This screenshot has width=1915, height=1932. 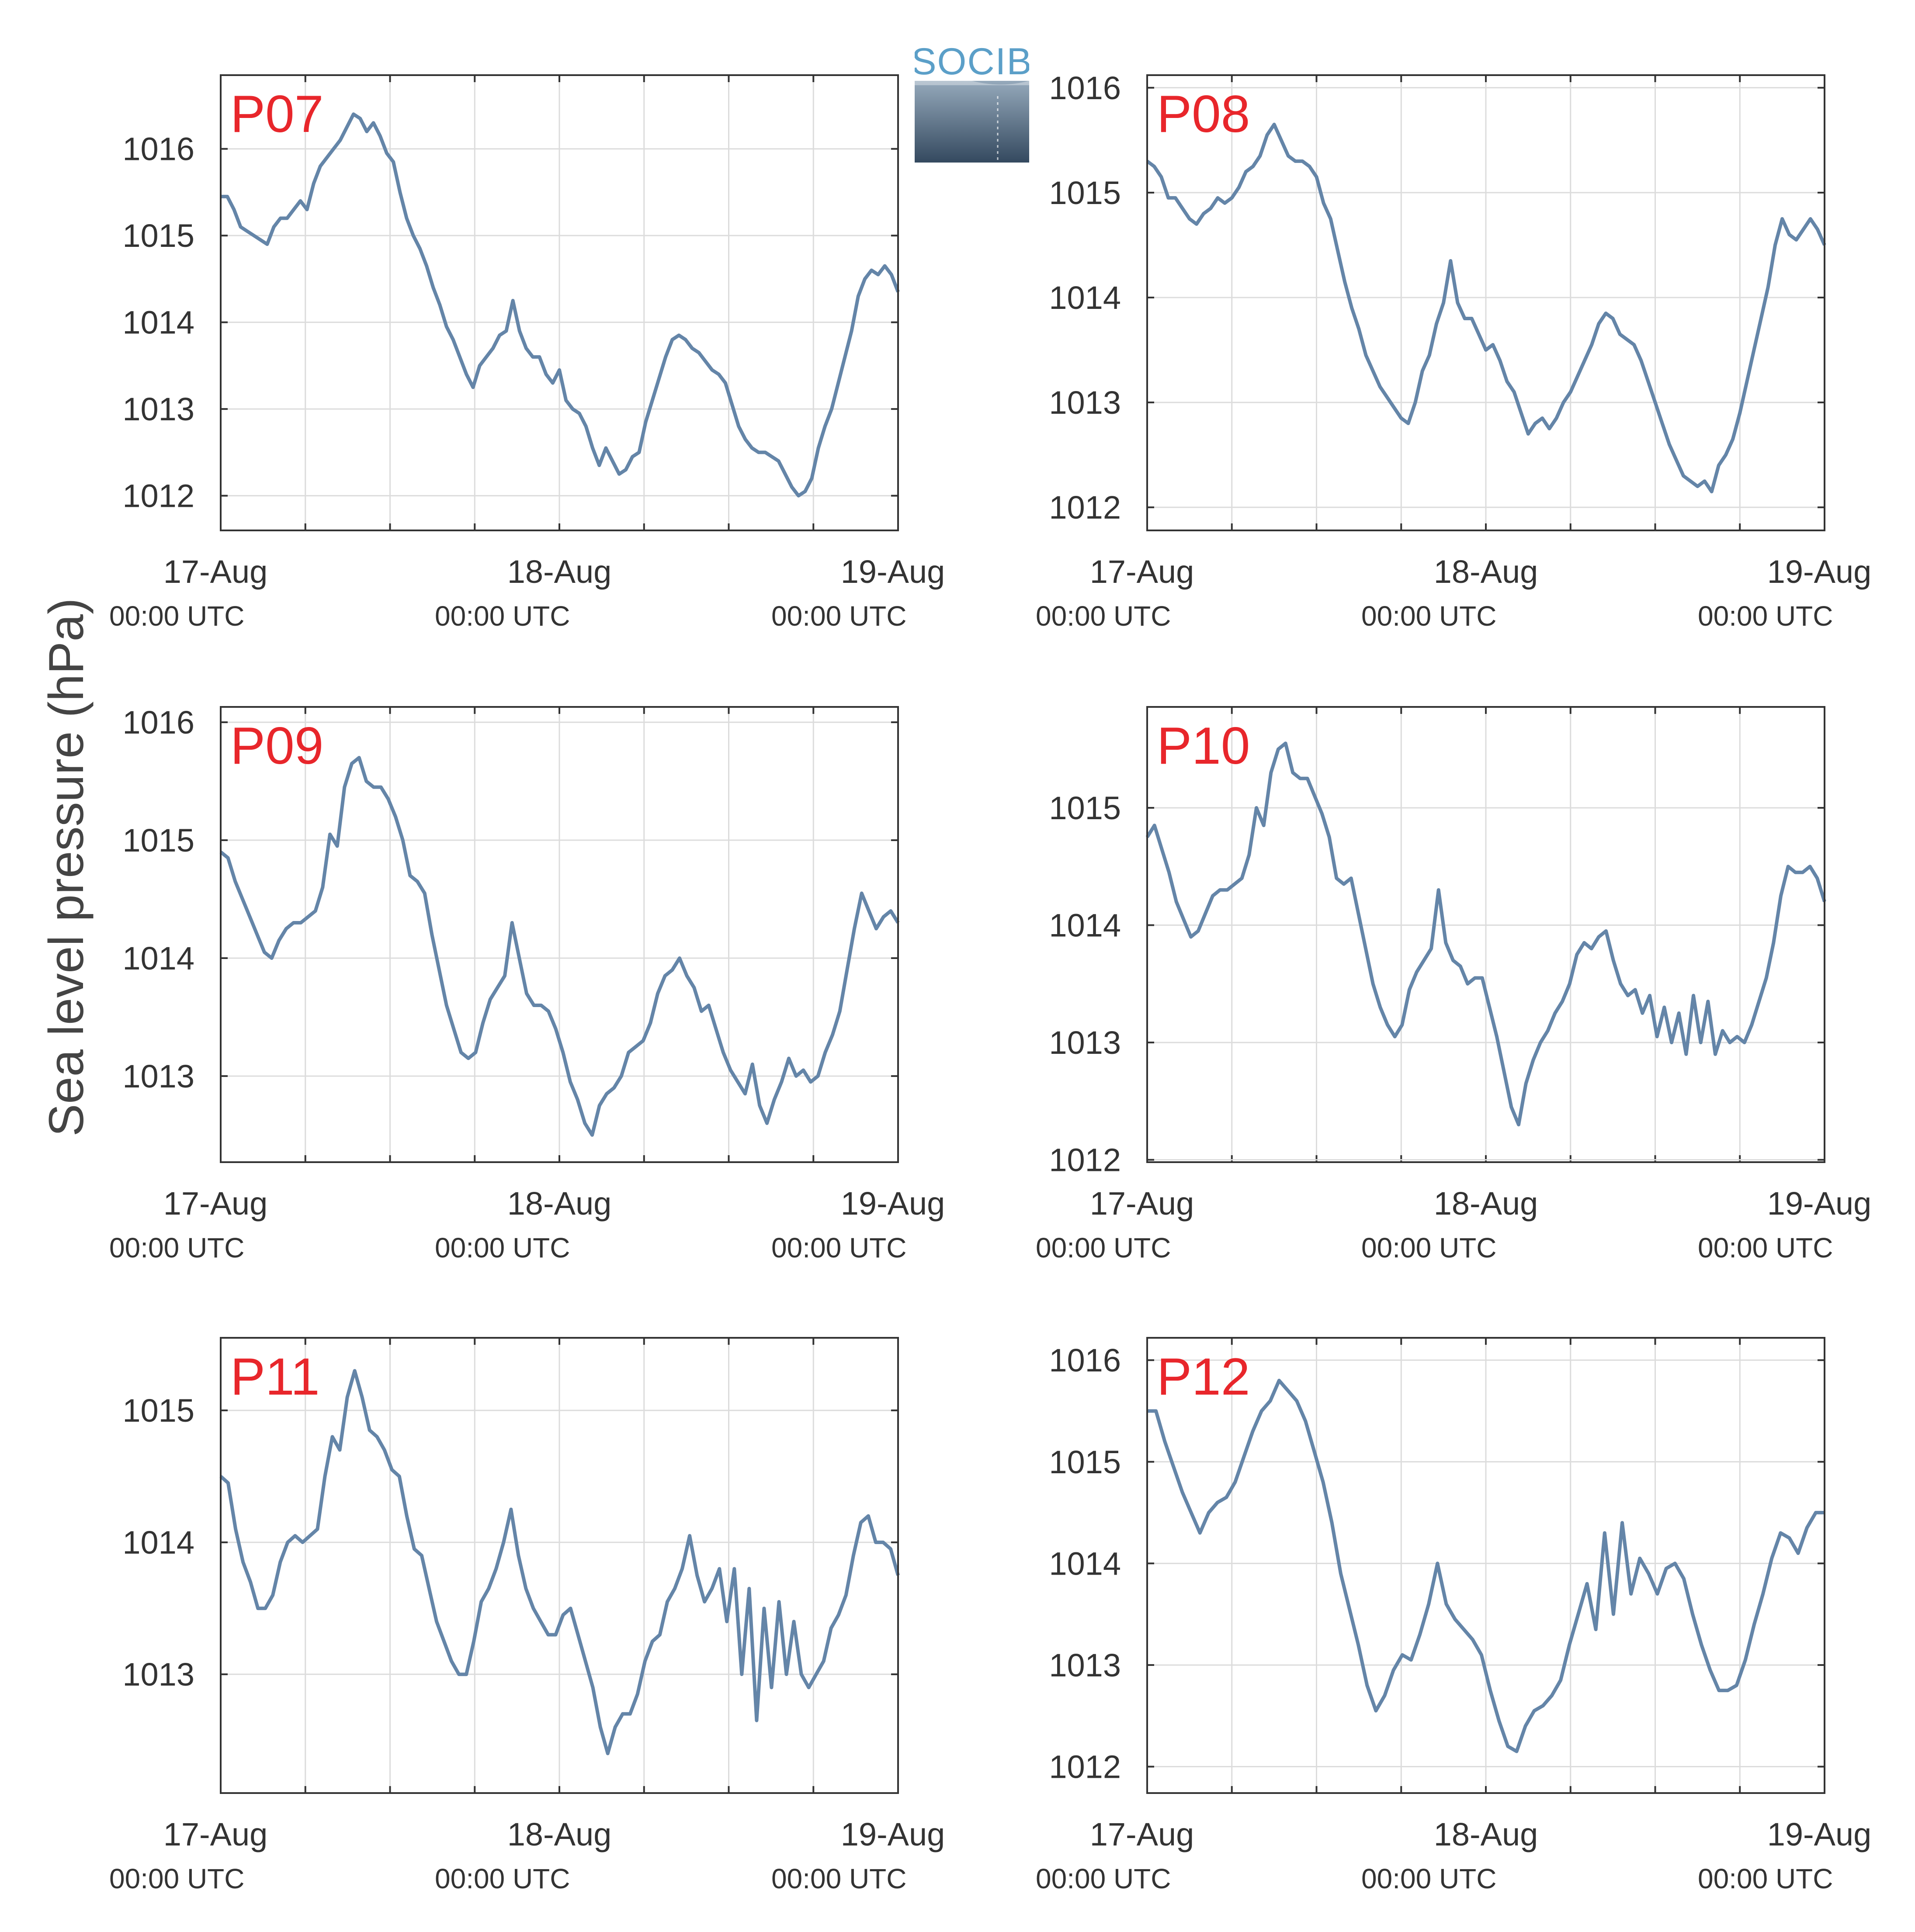 What do you see at coordinates (277, 114) in the screenshot?
I see `panel-title: P07` at bounding box center [277, 114].